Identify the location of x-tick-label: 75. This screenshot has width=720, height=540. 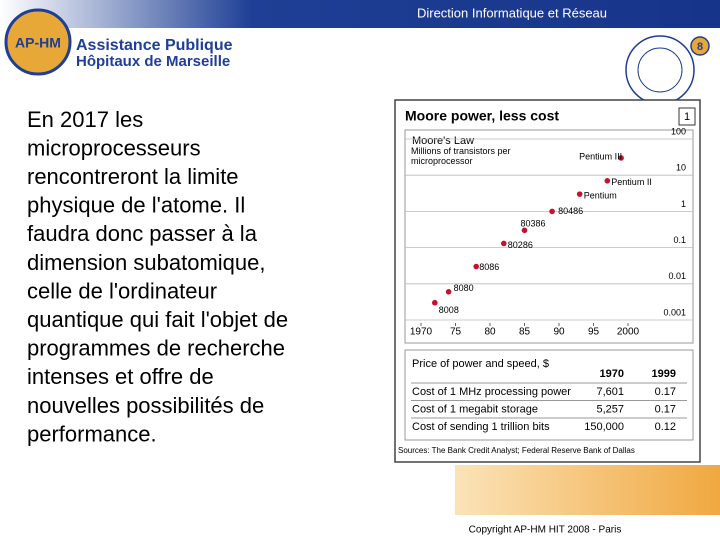
(456, 332).